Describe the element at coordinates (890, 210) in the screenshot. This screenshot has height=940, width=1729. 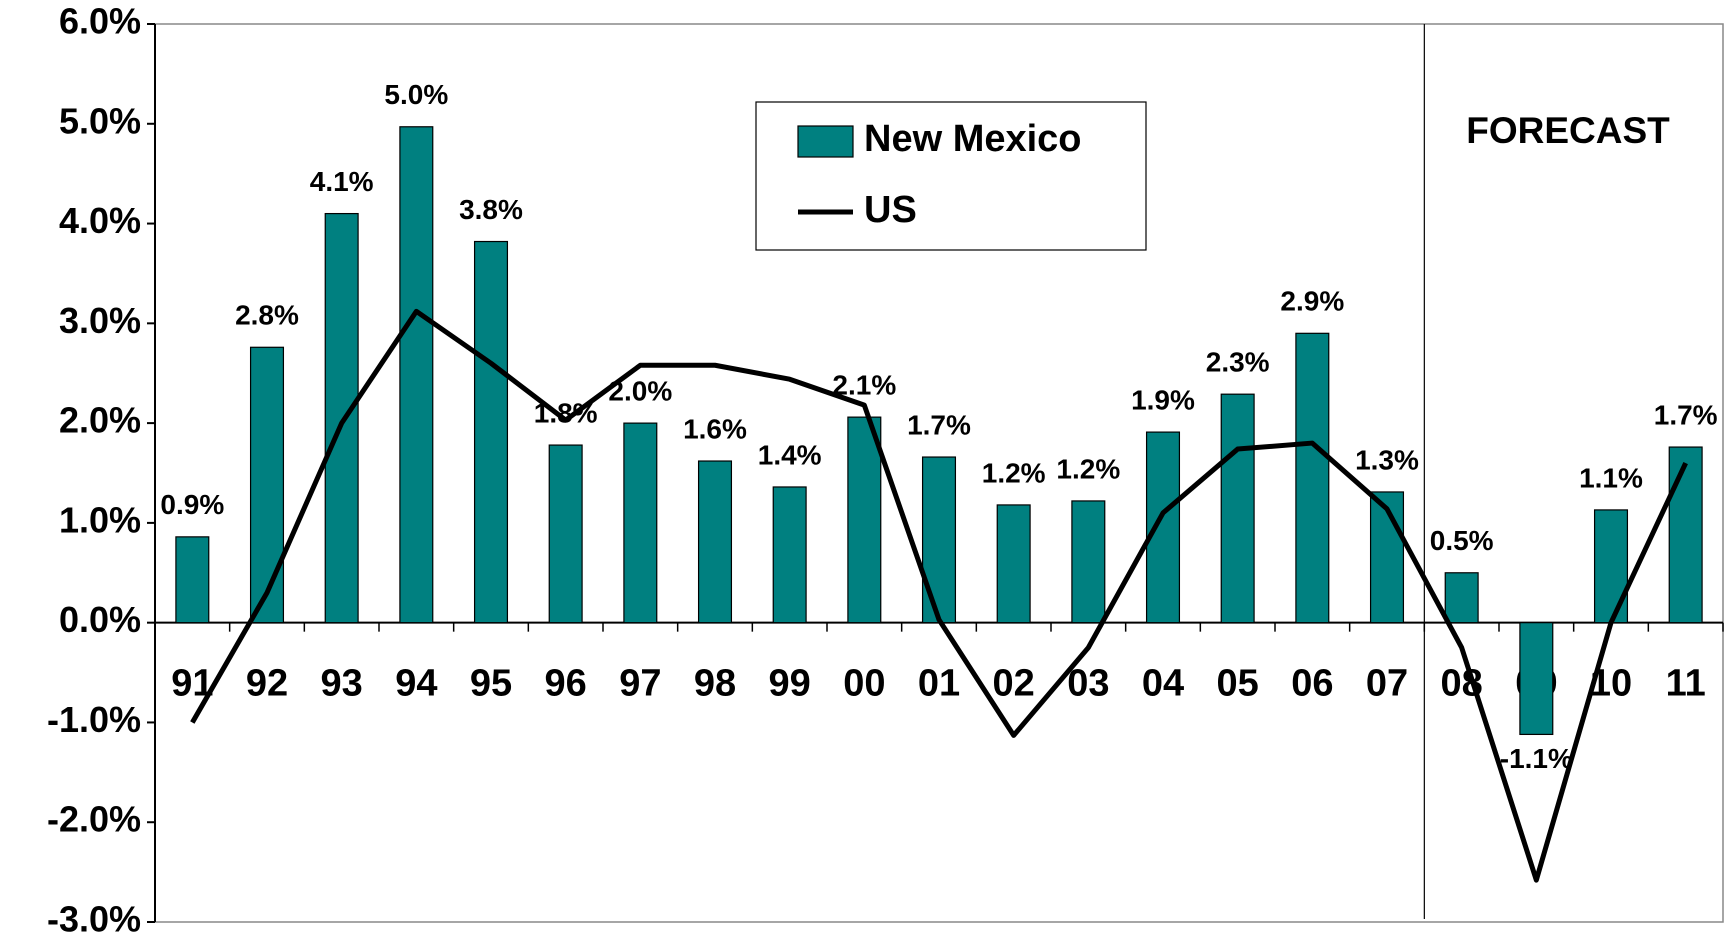
I see `legend-label: US` at that location.